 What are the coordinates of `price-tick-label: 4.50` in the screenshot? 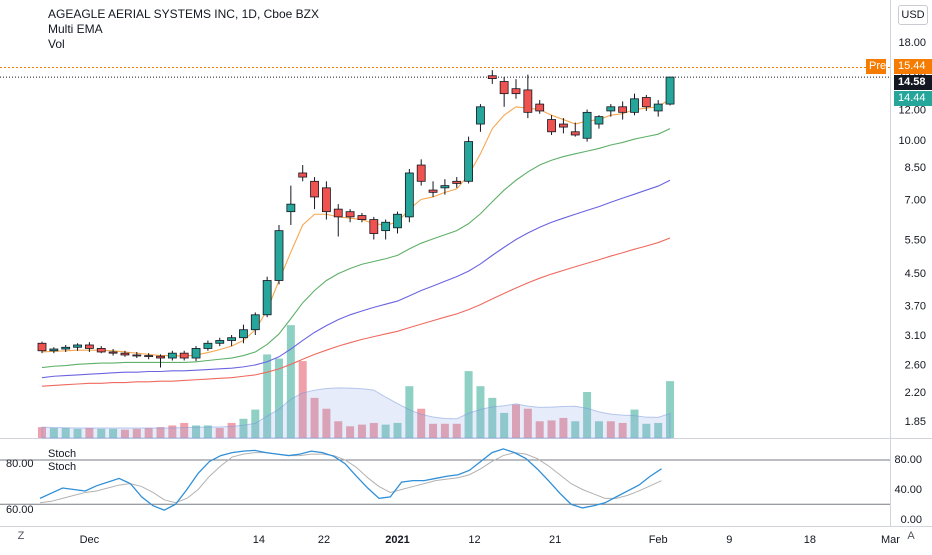 It's located at (915, 274).